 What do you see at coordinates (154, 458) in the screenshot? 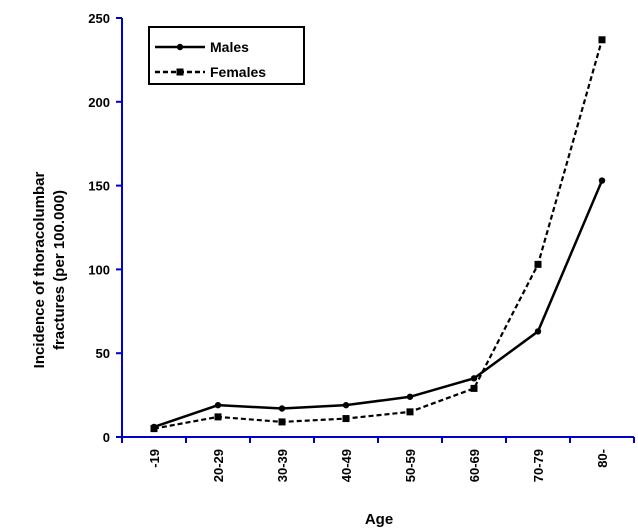
I see `x-tick-label: -19` at bounding box center [154, 458].